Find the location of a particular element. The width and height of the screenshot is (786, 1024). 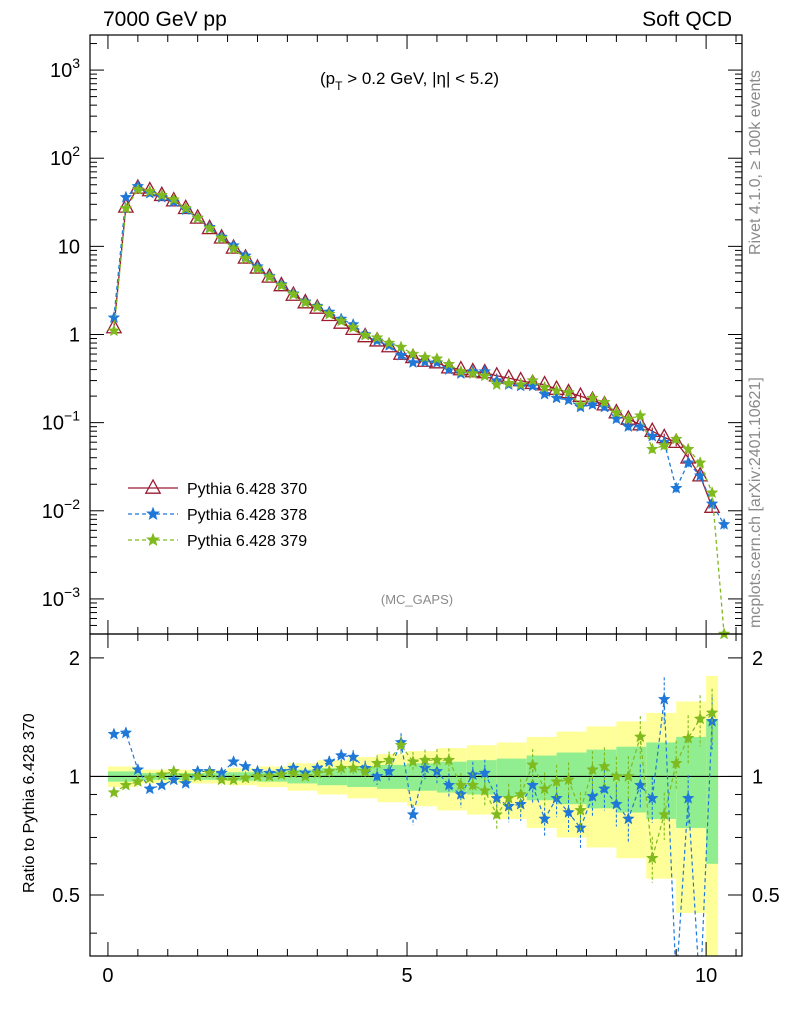

cut-annotation: (pT > 0.2 GeV, |η| < 5.2) is located at coordinates (409, 81).